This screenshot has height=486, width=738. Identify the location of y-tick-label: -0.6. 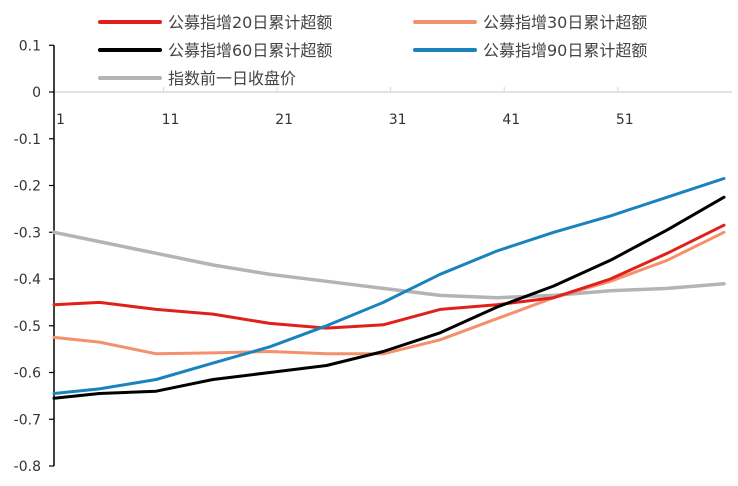
(27, 374).